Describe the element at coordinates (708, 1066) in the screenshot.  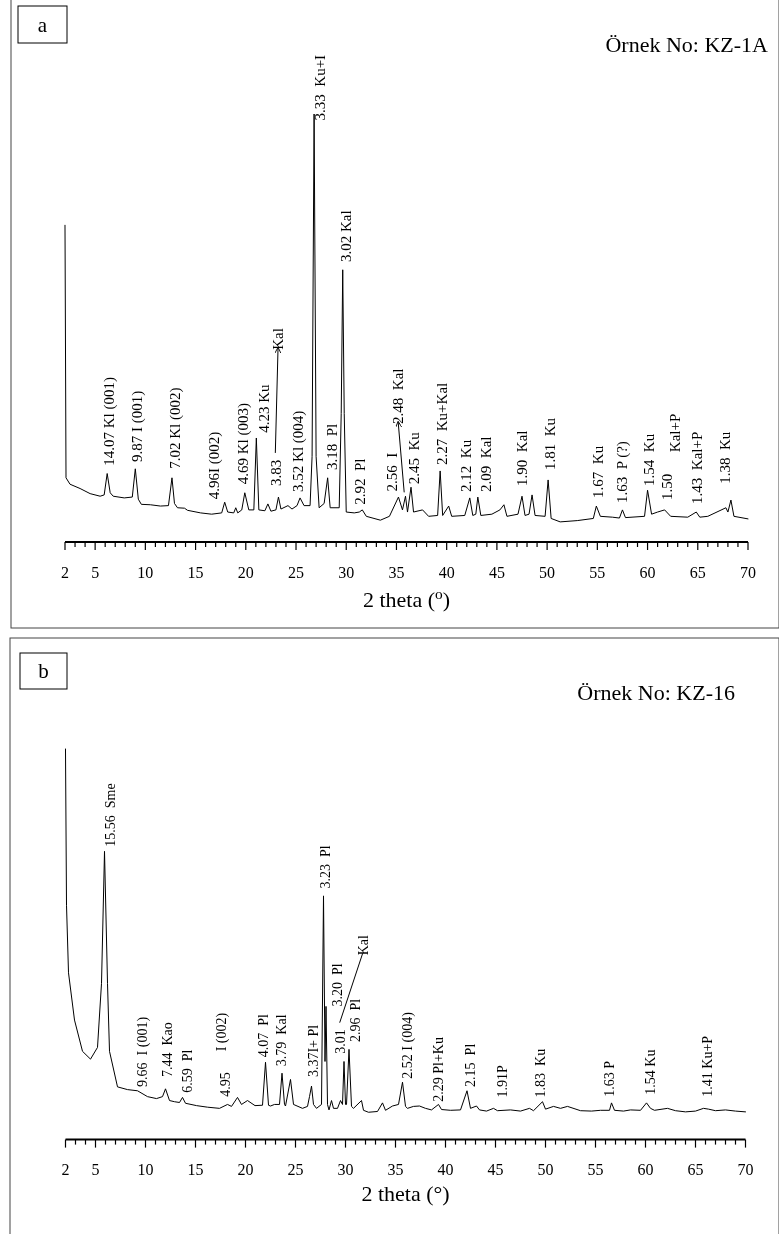
I see `annotation: 1.41 Ku+P` at that location.